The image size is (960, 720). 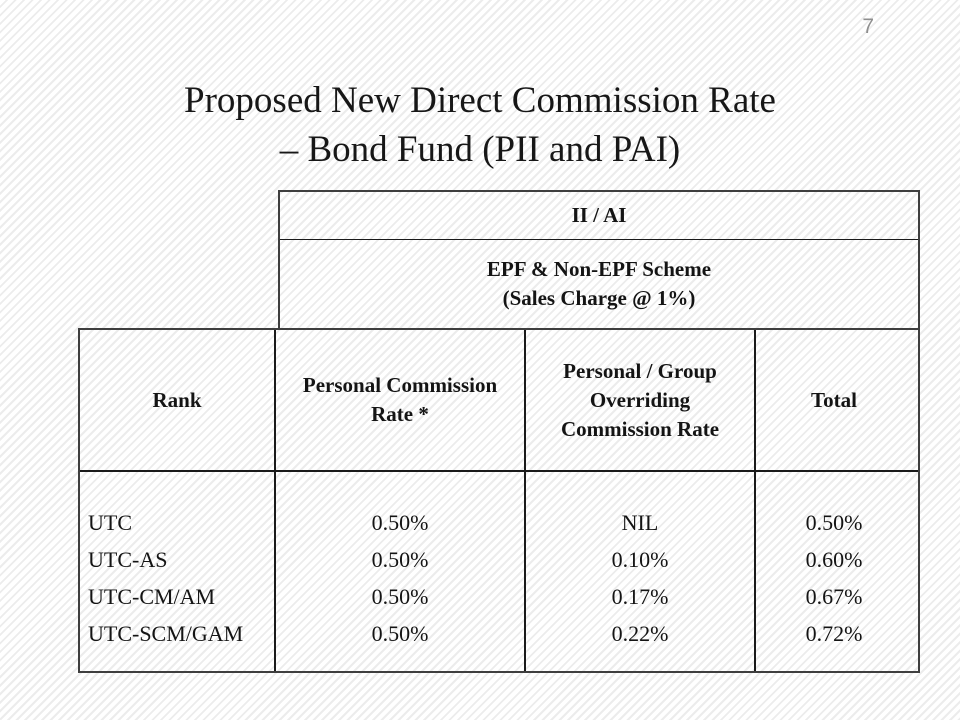 I want to click on total-value: 0.50%, so click(x=834, y=522).